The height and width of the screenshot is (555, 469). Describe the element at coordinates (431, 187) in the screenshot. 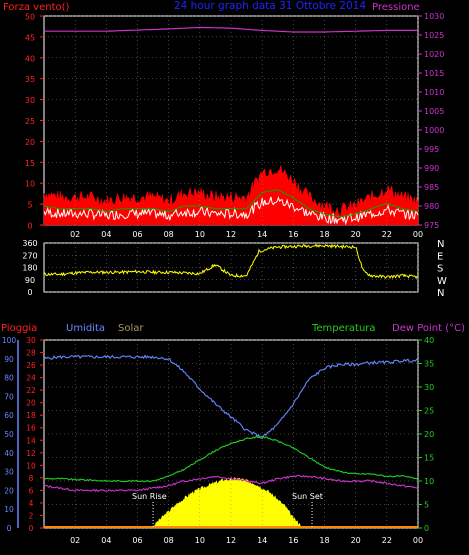

I see `top-right-tick-label: 985` at that location.